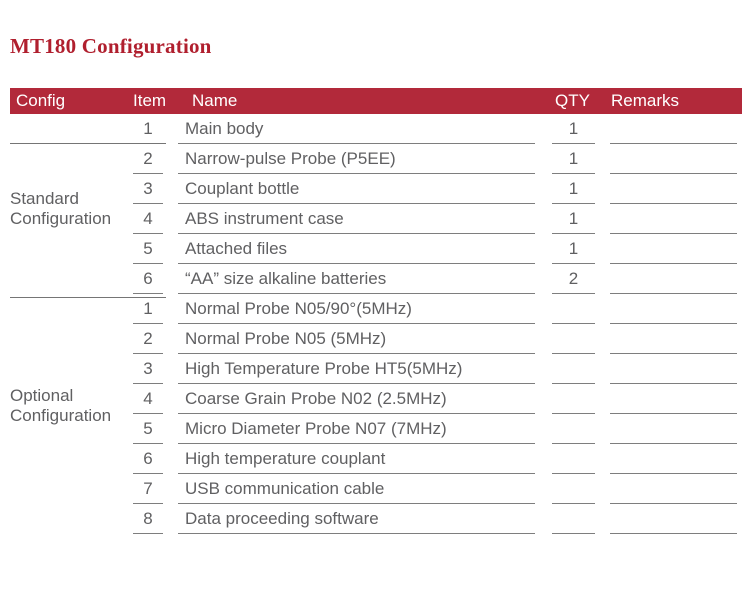  What do you see at coordinates (356, 249) in the screenshot?
I see `name-cell: Attached files` at bounding box center [356, 249].